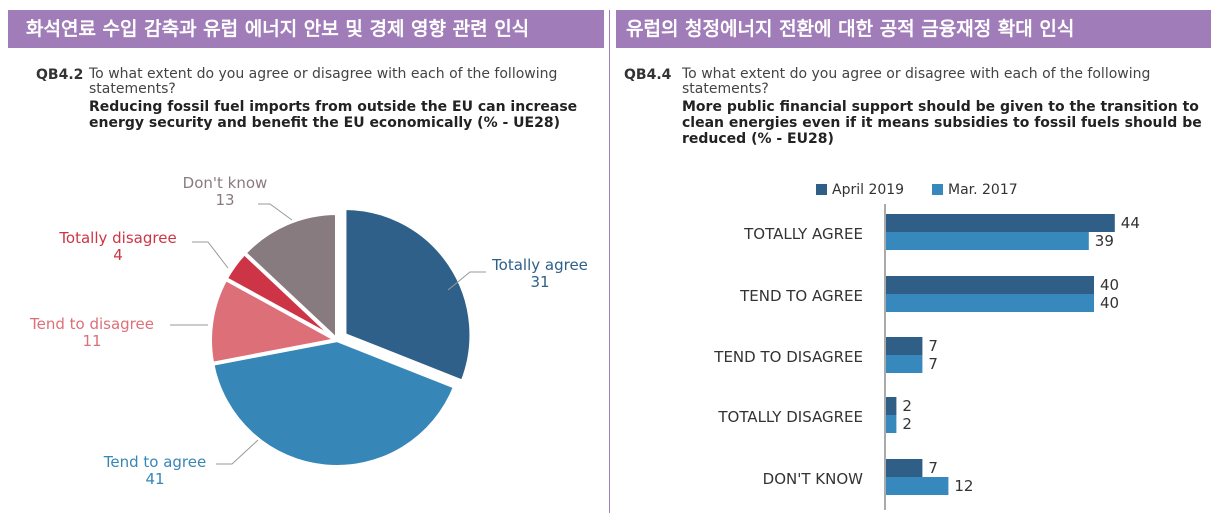 This screenshot has height=513, width=1219. Describe the element at coordinates (273, 321) in the screenshot. I see `pie-slice-tend-to-disagree` at that location.